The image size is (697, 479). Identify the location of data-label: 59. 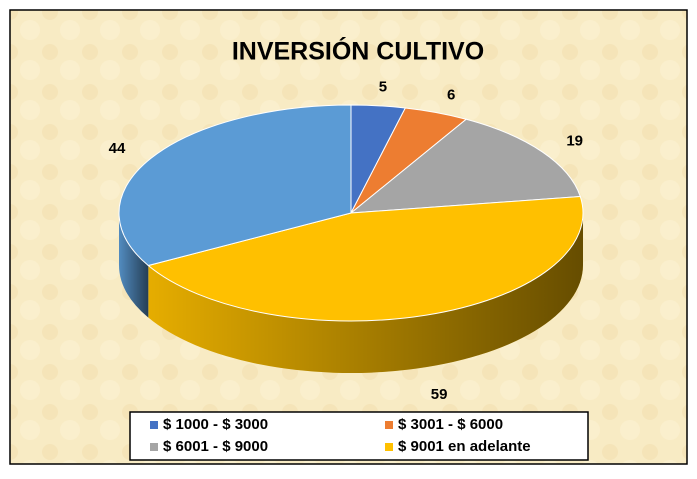
(439, 394).